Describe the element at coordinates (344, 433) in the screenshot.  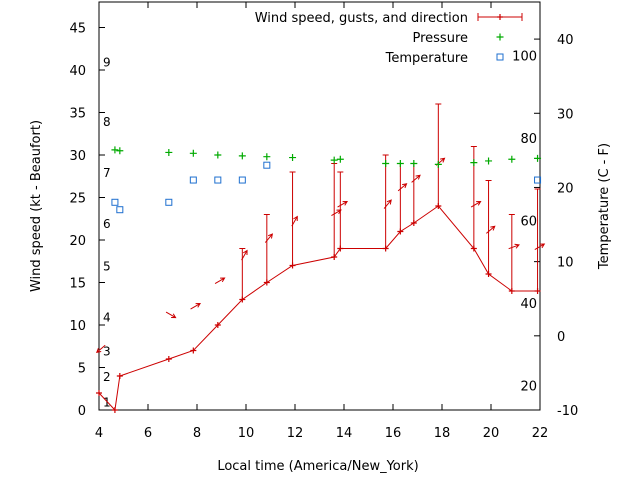
I see `x-tick-label: 14` at that location.